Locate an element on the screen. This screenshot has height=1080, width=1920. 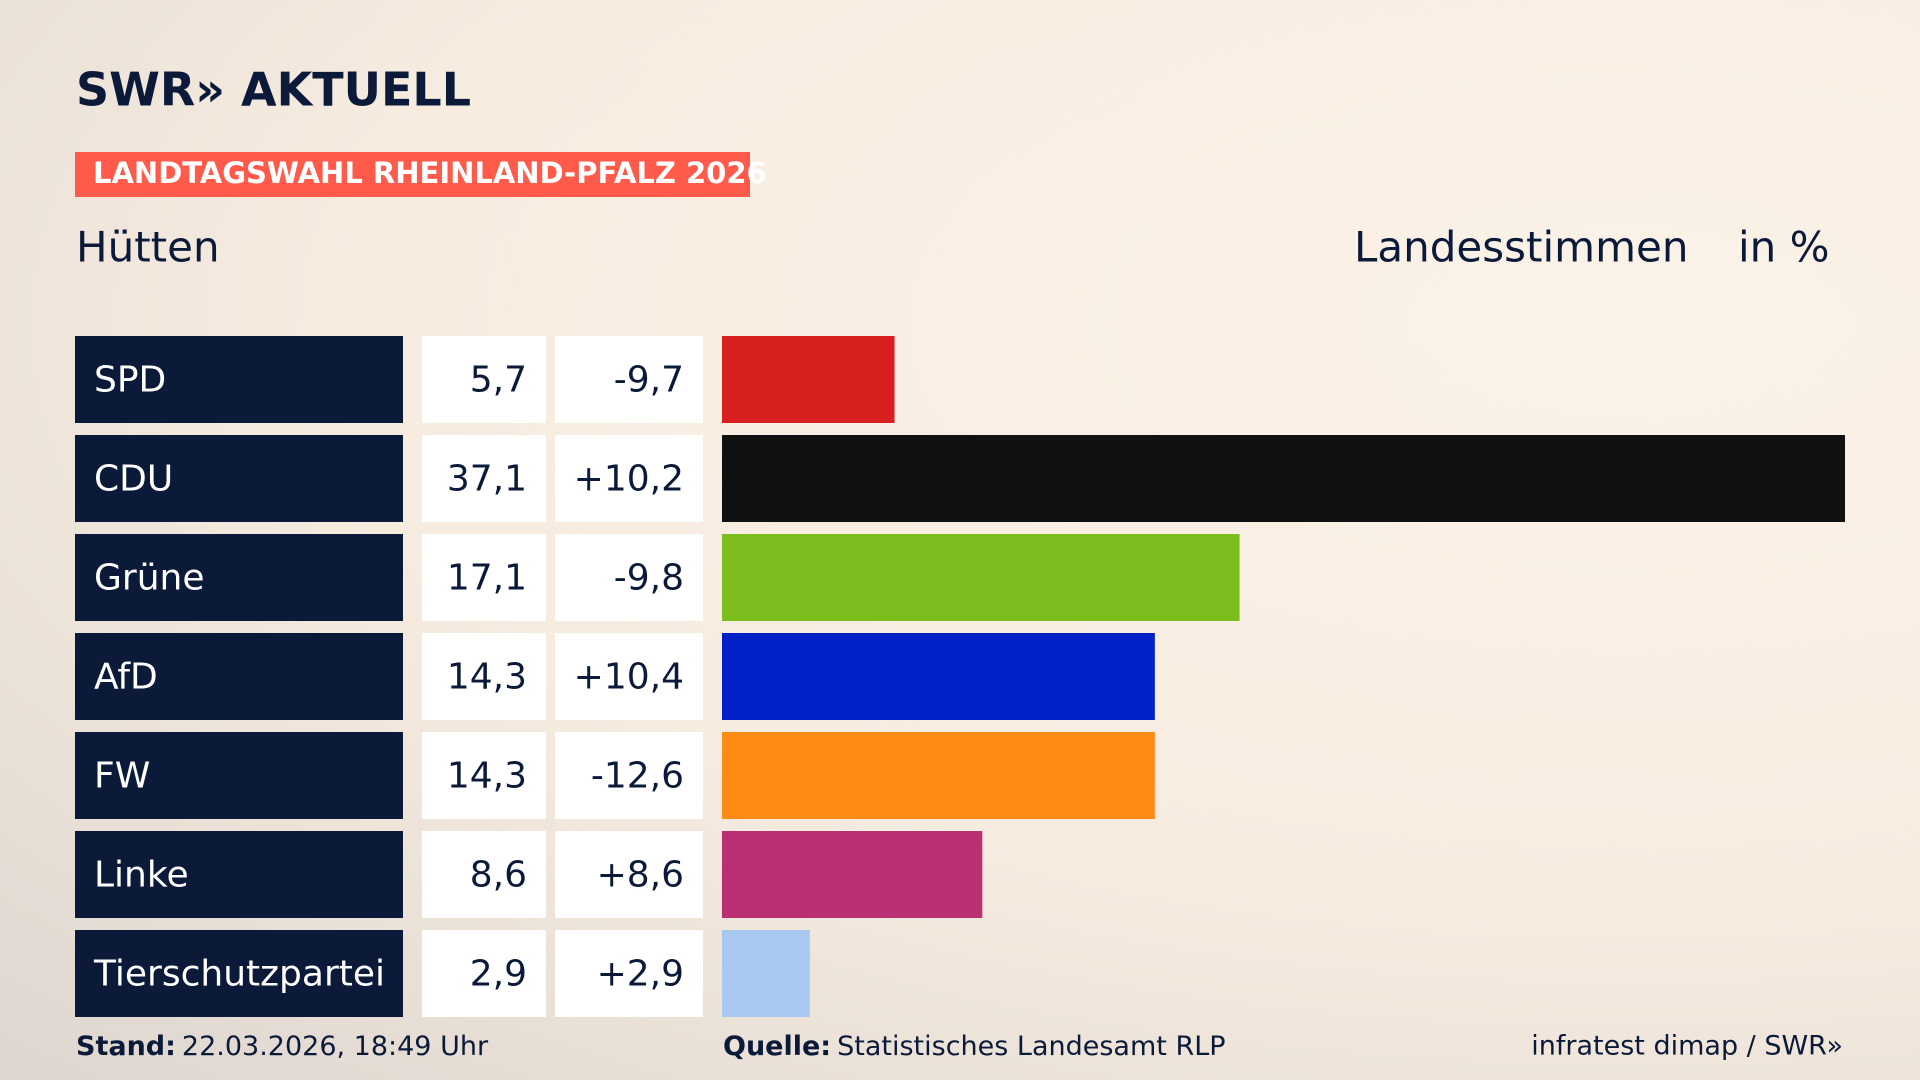
footer-stand: Stand: 22.03.2026, 18:49 Uhr is located at coordinates (282, 1046).